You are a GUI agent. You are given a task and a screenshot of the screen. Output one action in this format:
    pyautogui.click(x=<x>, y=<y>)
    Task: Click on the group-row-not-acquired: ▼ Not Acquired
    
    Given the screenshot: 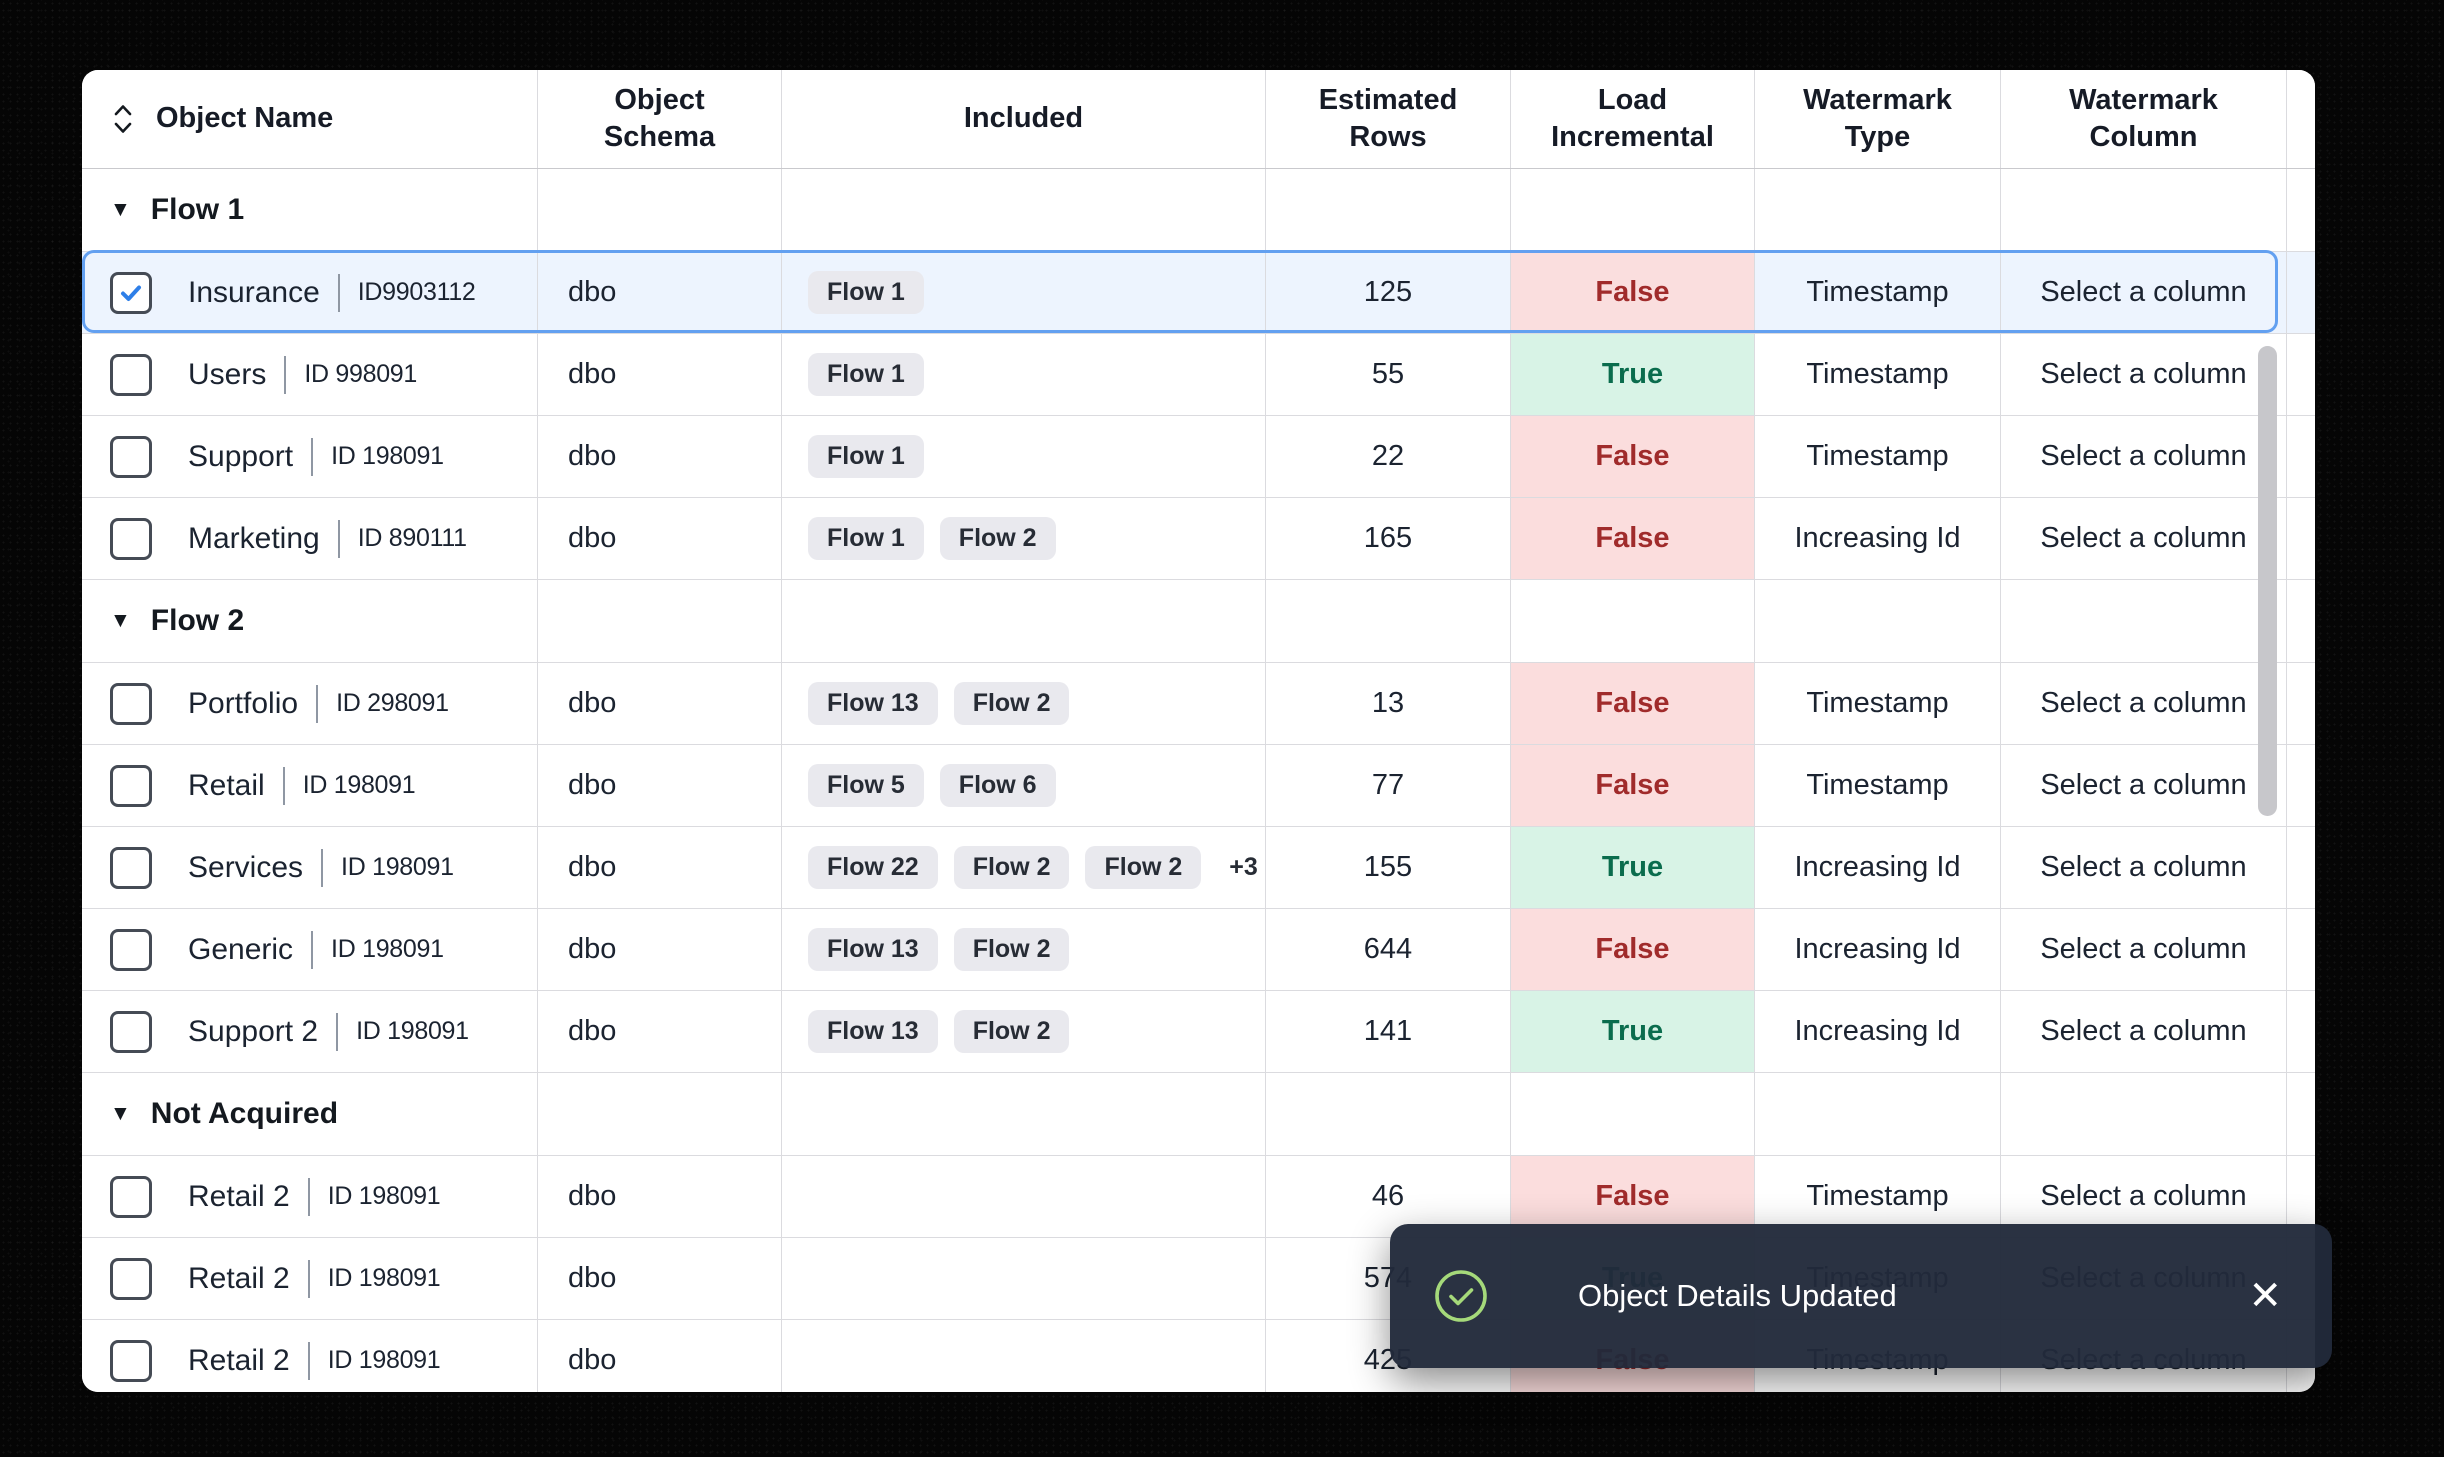 What is the action you would take?
    pyautogui.click(x=1198, y=1114)
    